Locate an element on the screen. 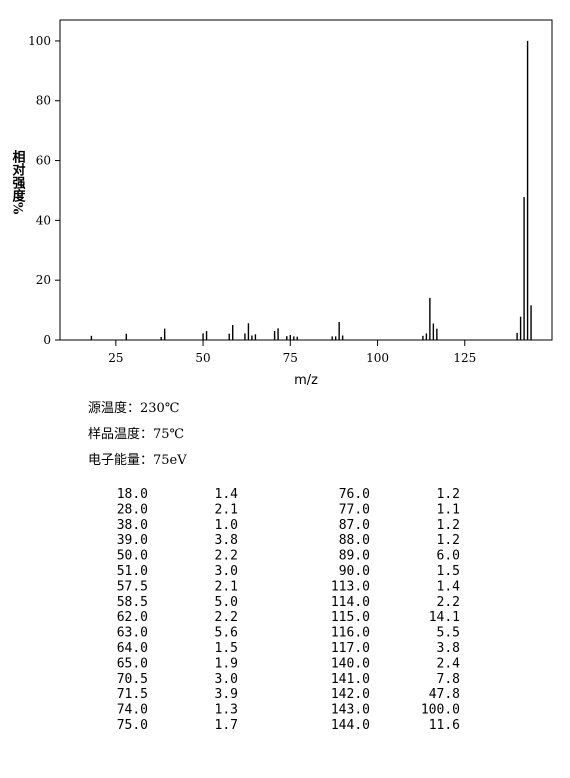 The height and width of the screenshot is (778, 570). info-line: 电子能量：75eV is located at coordinates (137, 460).